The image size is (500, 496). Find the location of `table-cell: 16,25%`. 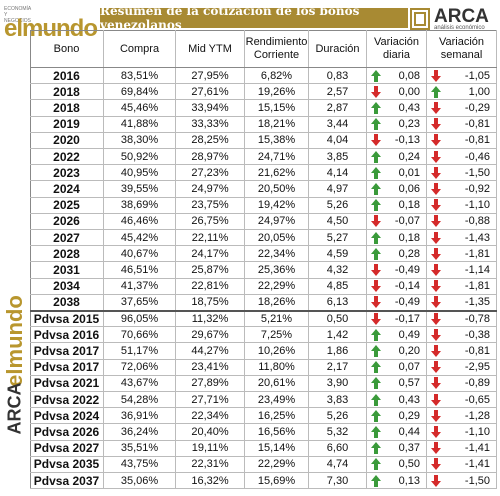

table-cell: 16,25% is located at coordinates (277, 416).